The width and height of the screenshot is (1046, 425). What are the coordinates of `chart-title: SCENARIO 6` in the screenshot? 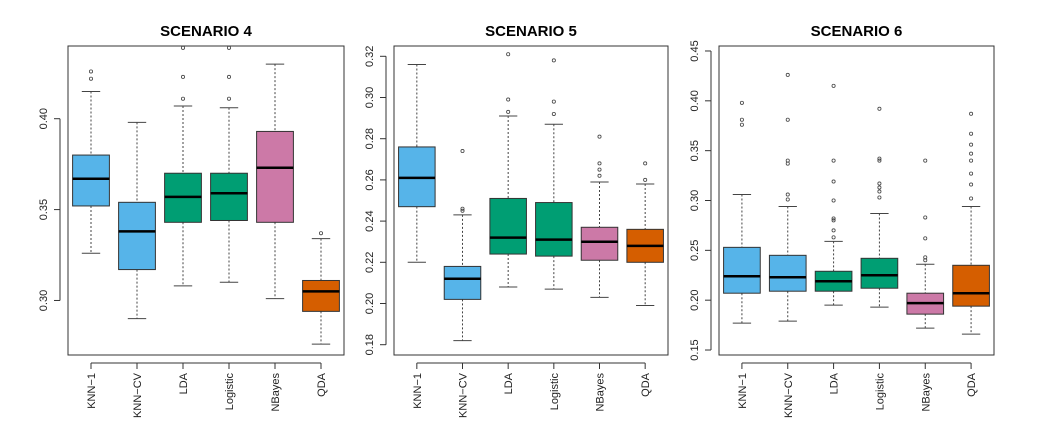 It's located at (857, 31).